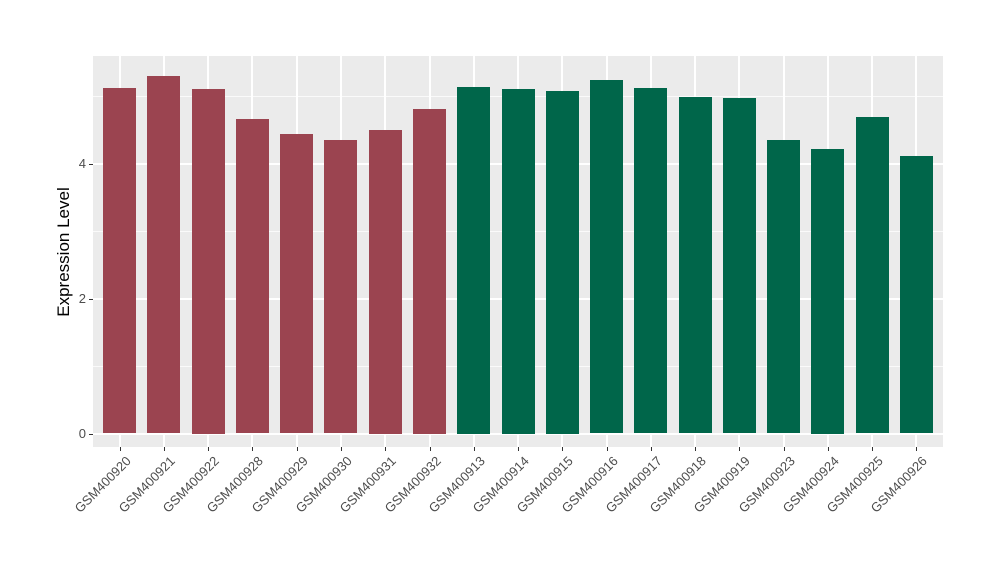 Image resolution: width=1000 pixels, height=580 pixels. I want to click on y-tick-label: 0, so click(82, 433).